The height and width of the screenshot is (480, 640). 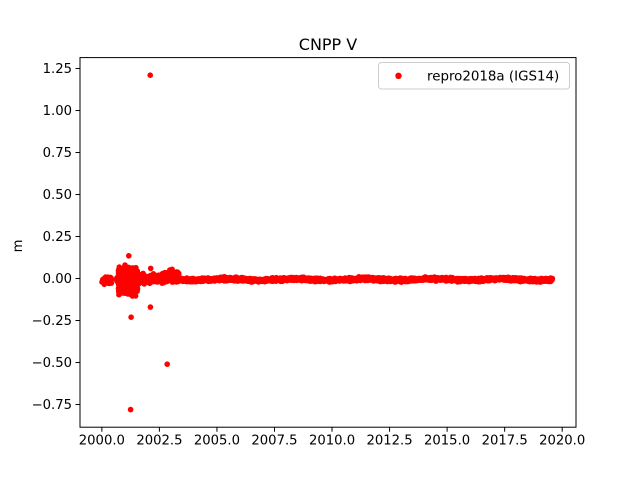 I want to click on x-tick-label: 2002.5, so click(x=159, y=441).